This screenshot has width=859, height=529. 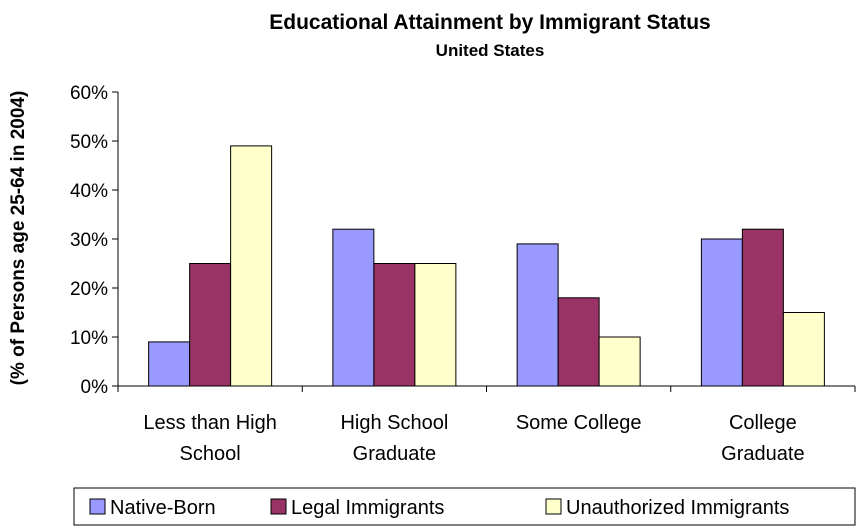 What do you see at coordinates (89, 142) in the screenshot?
I see `y-tick-label: 50%` at bounding box center [89, 142].